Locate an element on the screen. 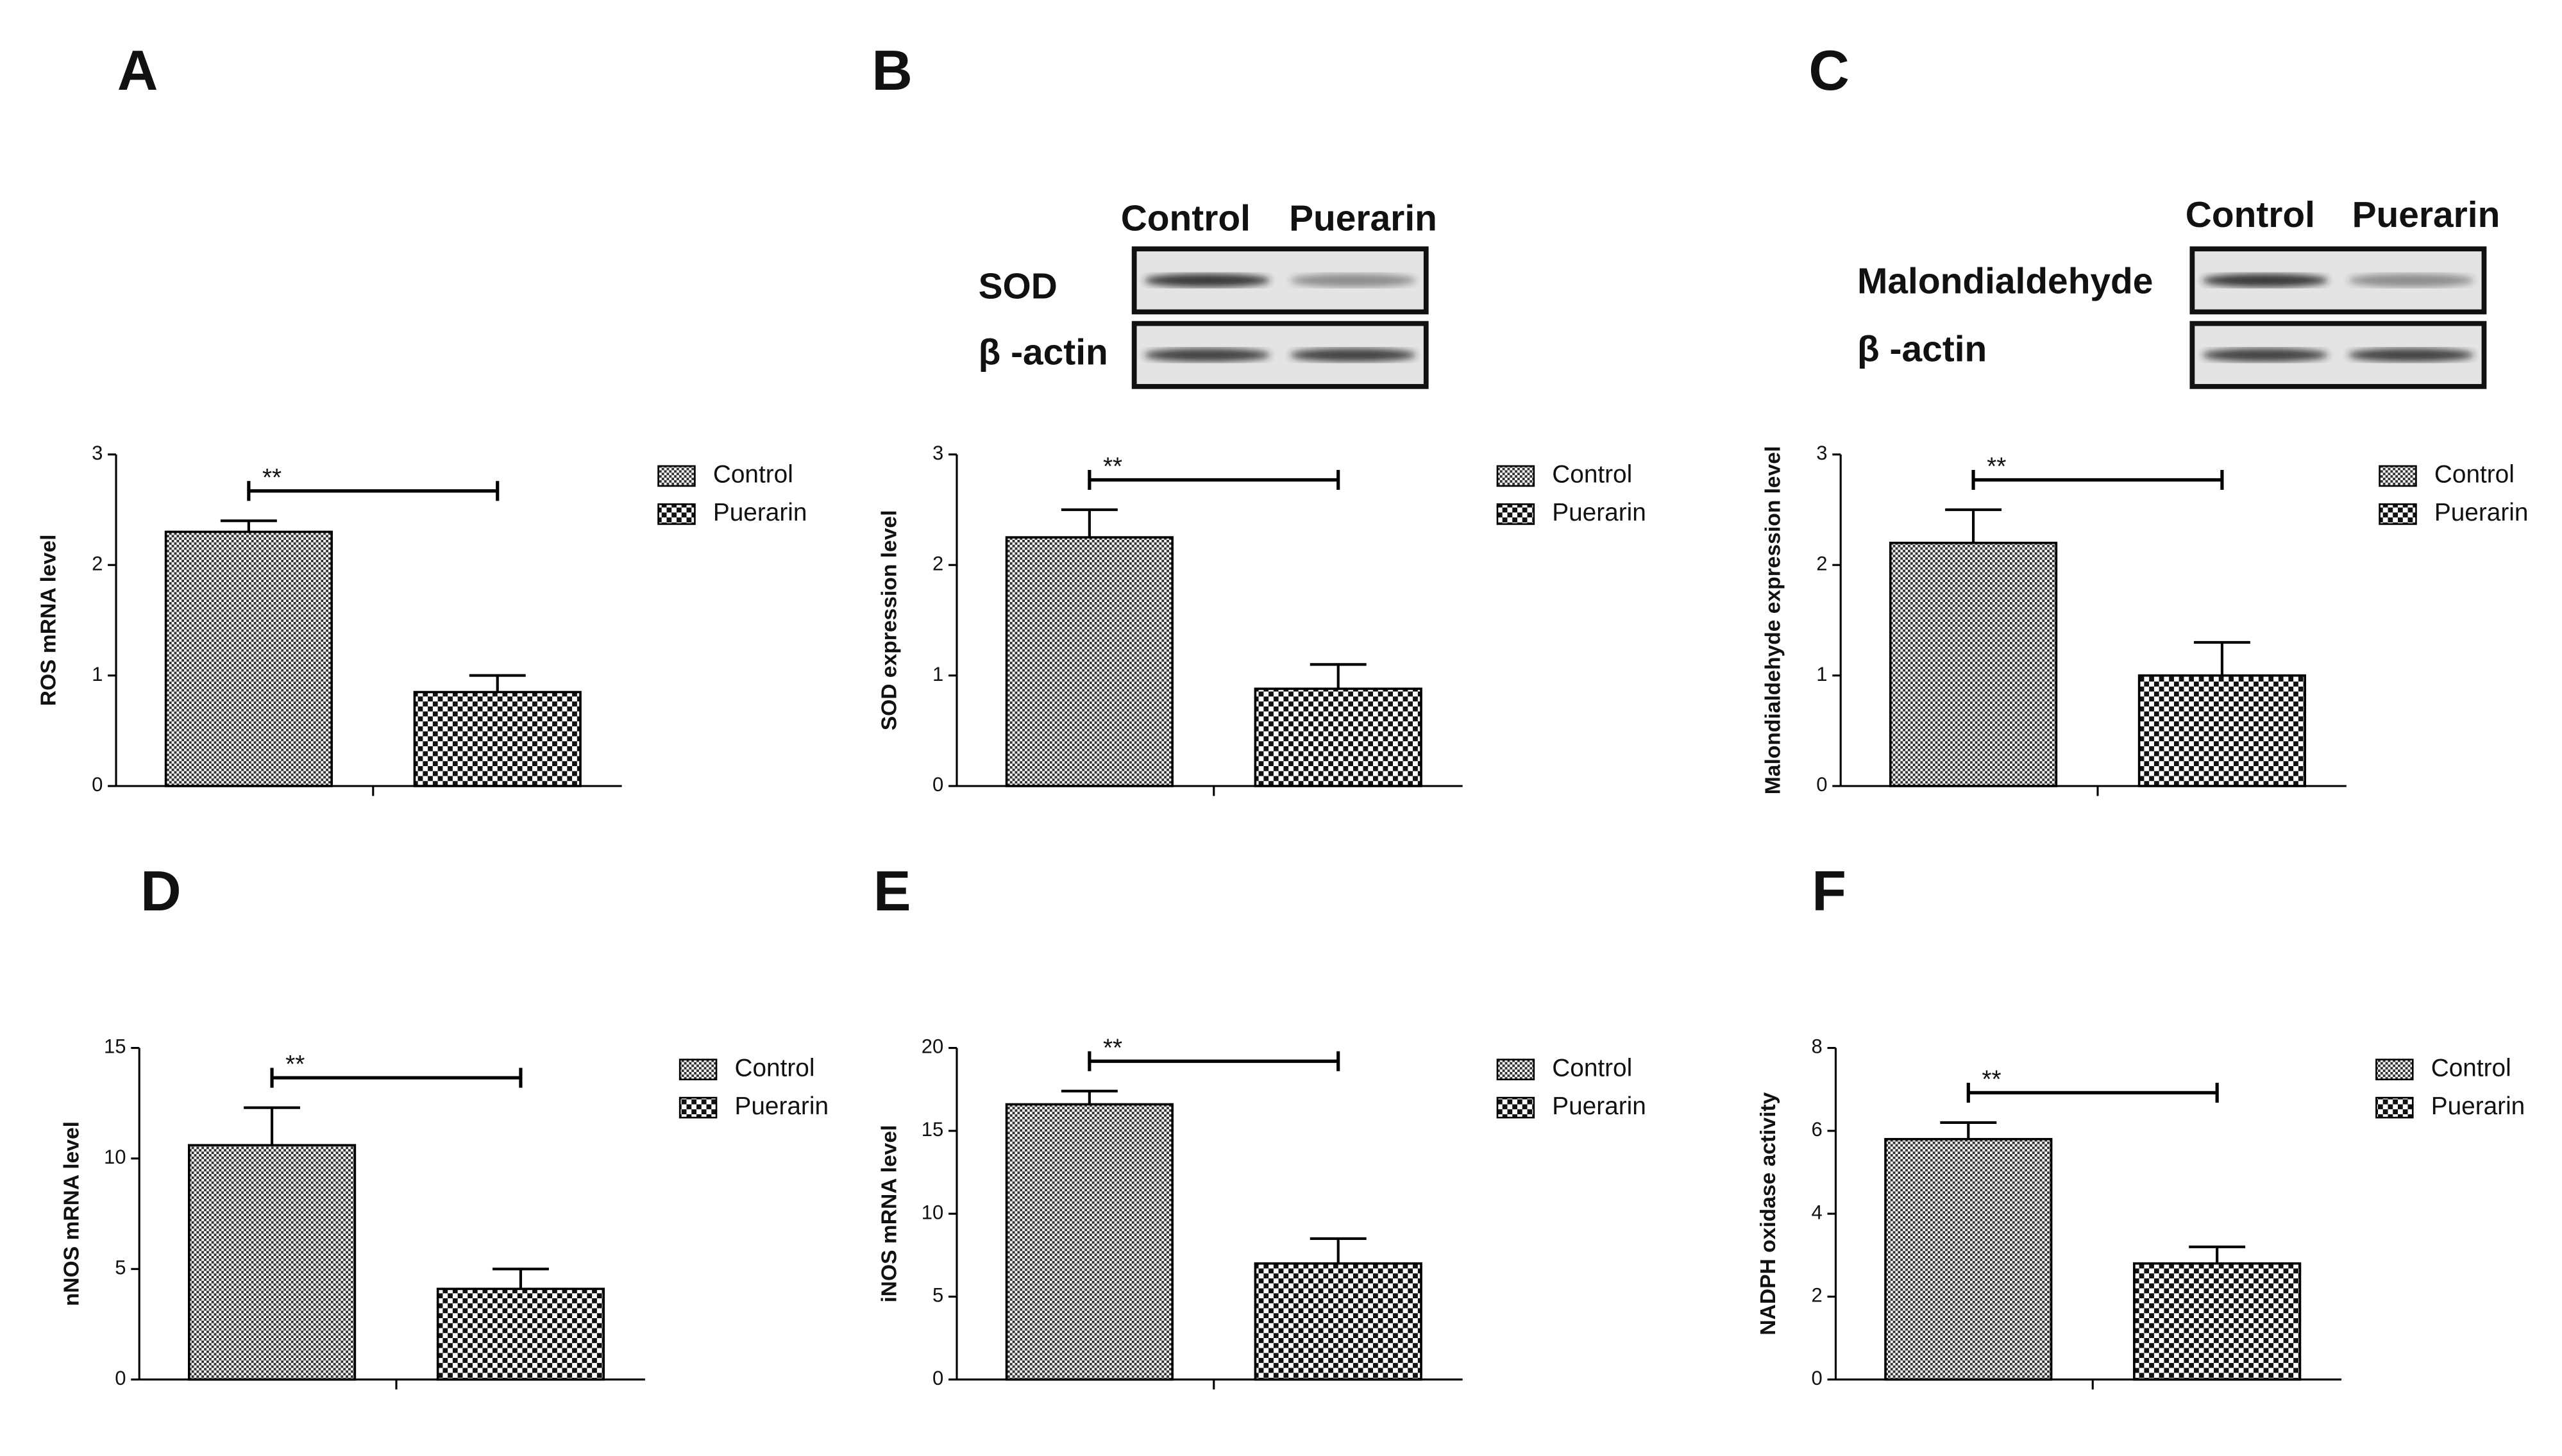 Image resolution: width=2562 pixels, height=1456 pixels. y-axis-label: nNOS mRNA level is located at coordinates (72, 1213).